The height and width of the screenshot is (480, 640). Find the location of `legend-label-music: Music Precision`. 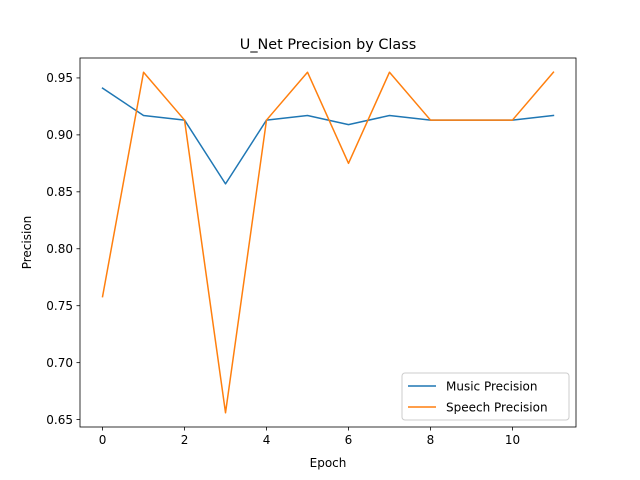

legend-label-music: Music Precision is located at coordinates (492, 387).